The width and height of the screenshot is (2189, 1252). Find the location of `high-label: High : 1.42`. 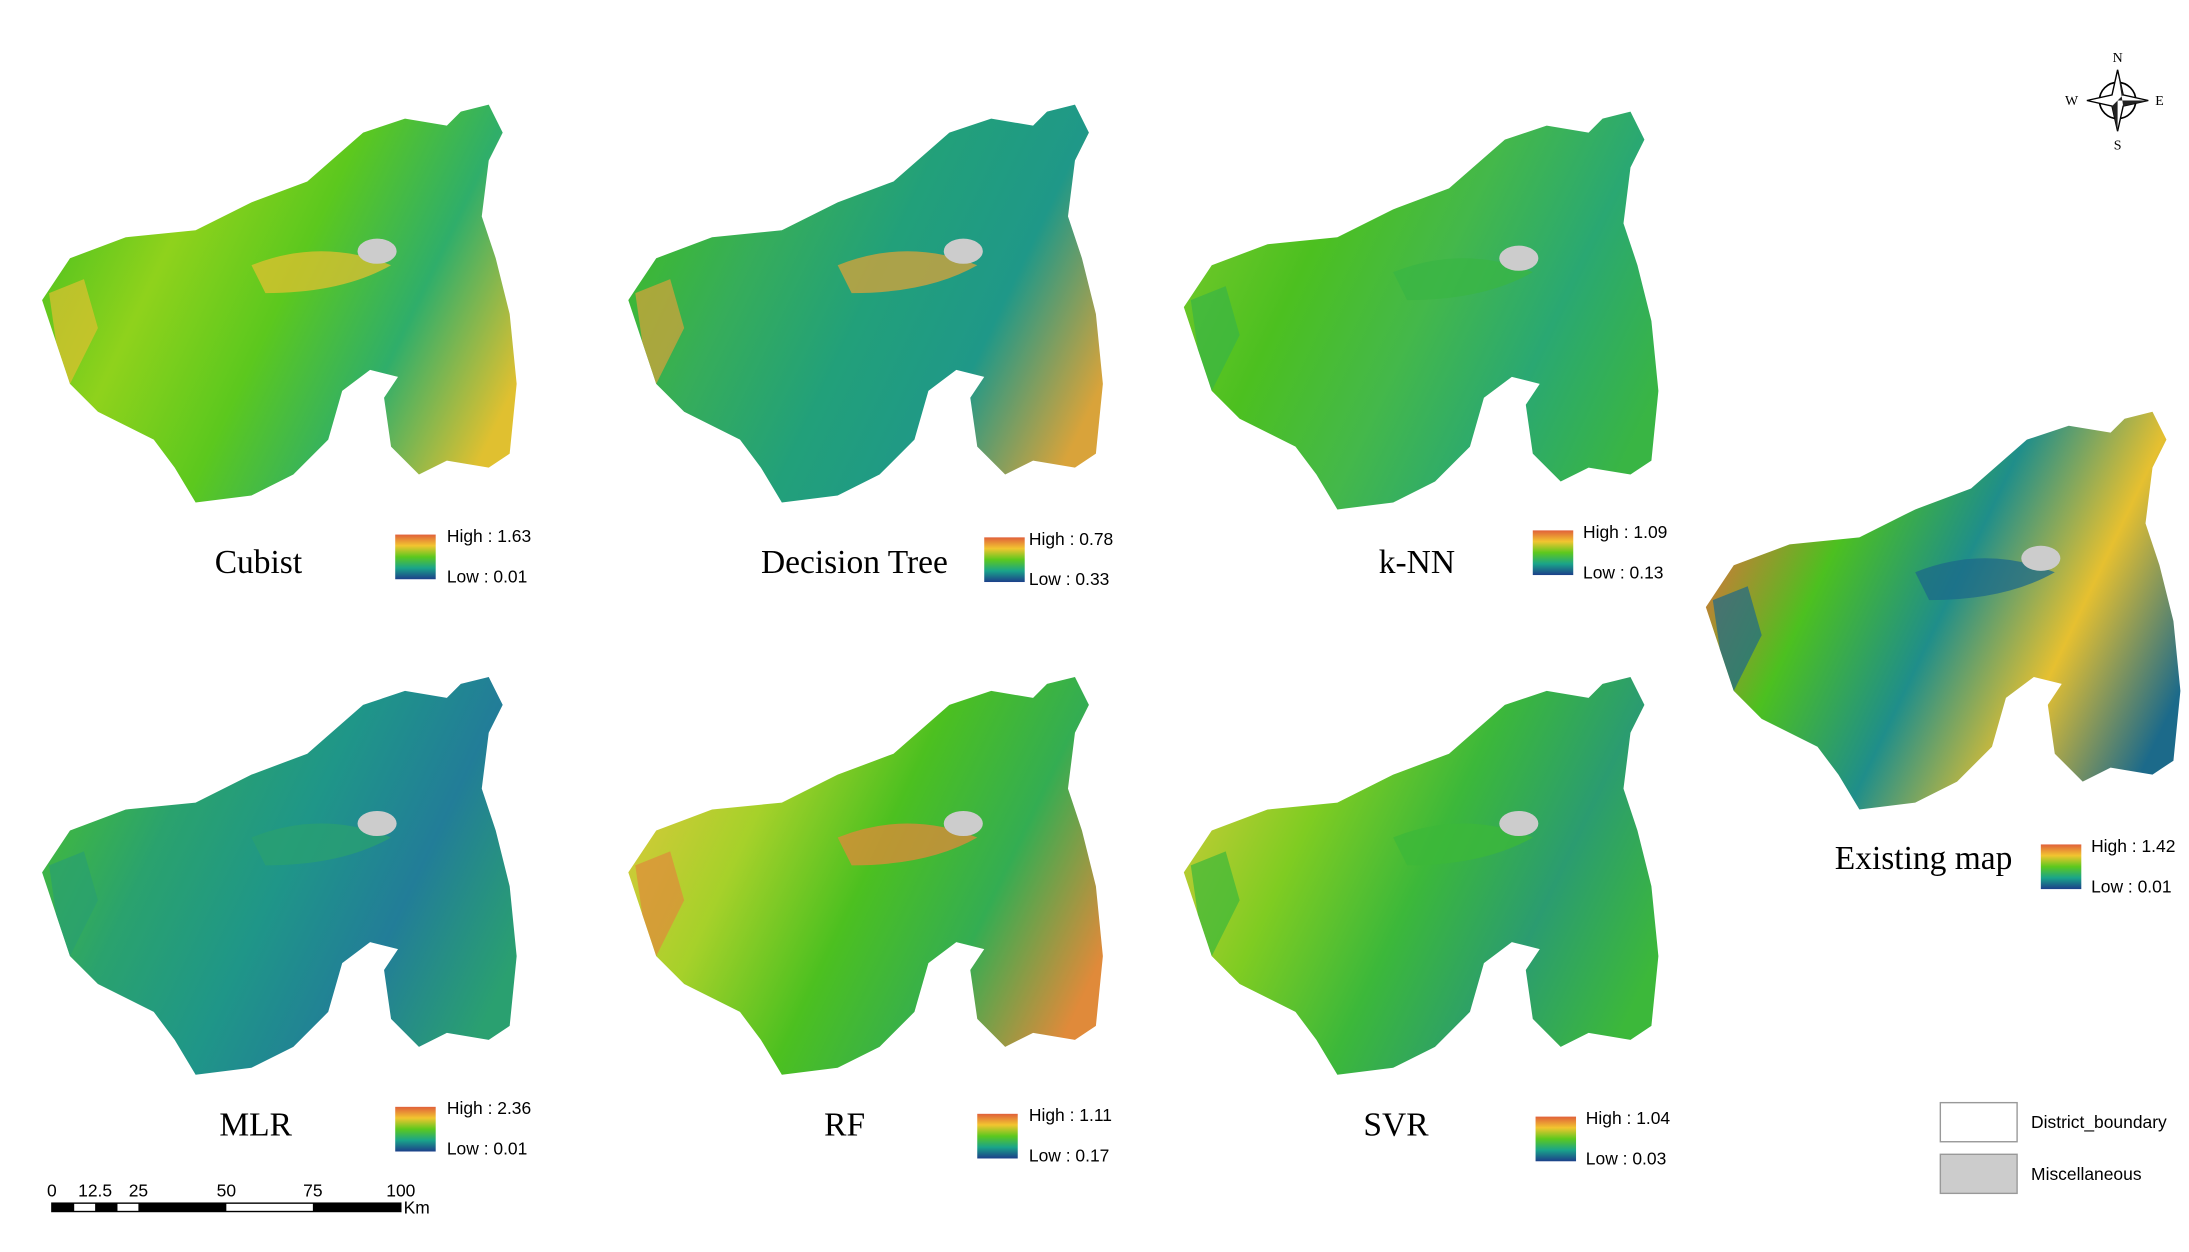

high-label: High : 1.42 is located at coordinates (2133, 846).